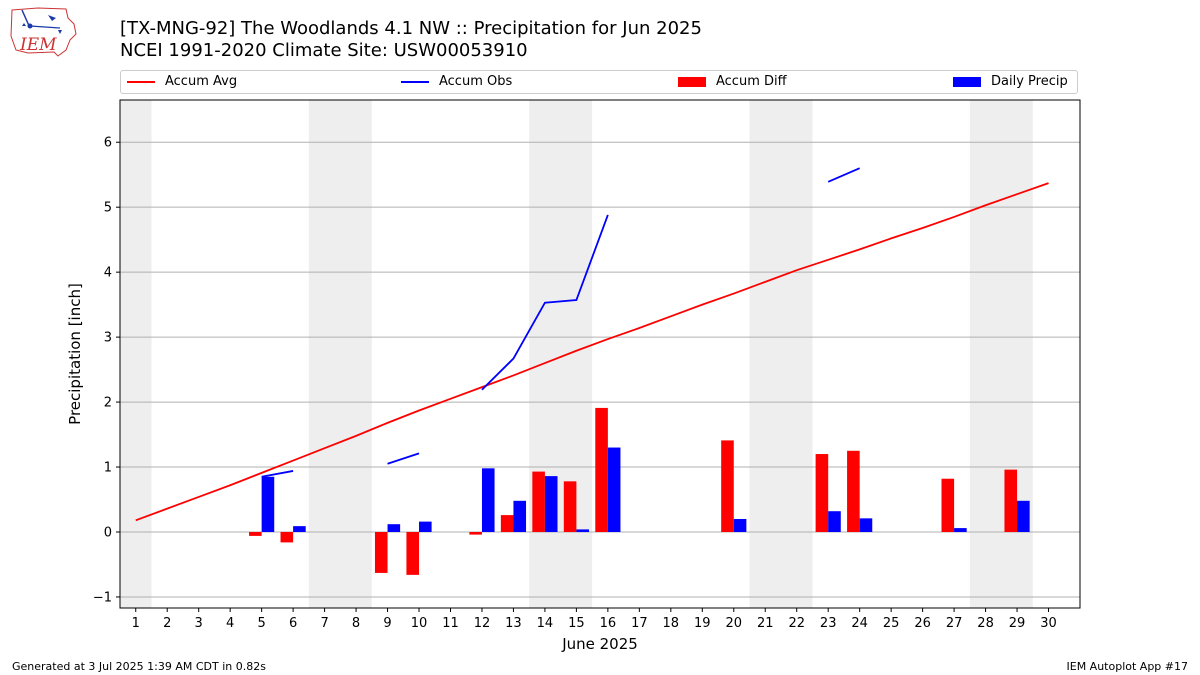  Describe the element at coordinates (702, 623) in the screenshot. I see `x-tick-label: 19` at that location.